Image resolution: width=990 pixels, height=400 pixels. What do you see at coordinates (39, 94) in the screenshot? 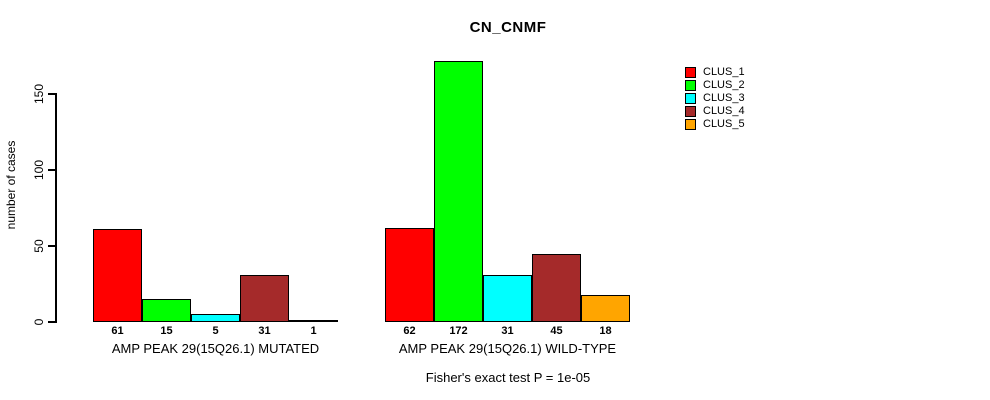
I see `y-axis-tick-label: 150` at bounding box center [39, 94].